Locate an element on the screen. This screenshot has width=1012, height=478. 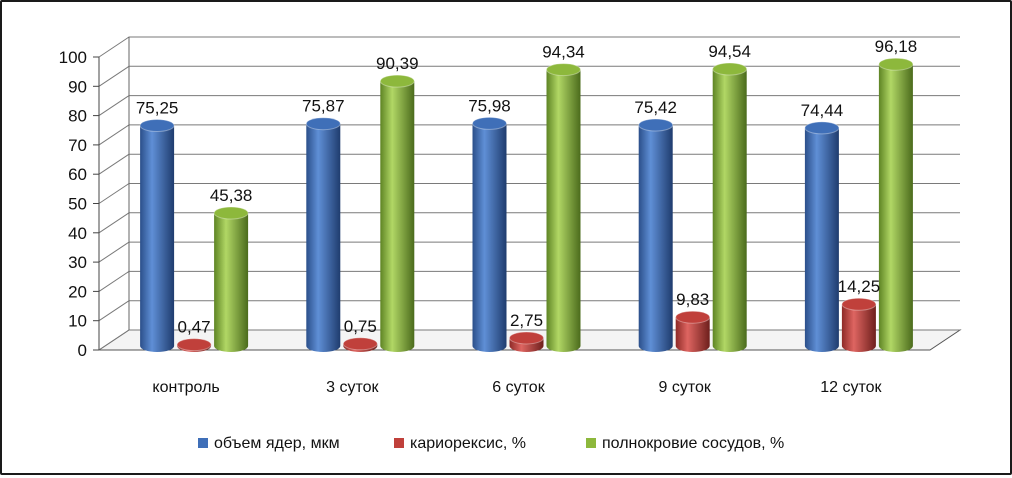
data-label: 75,42 is located at coordinates (655, 107).